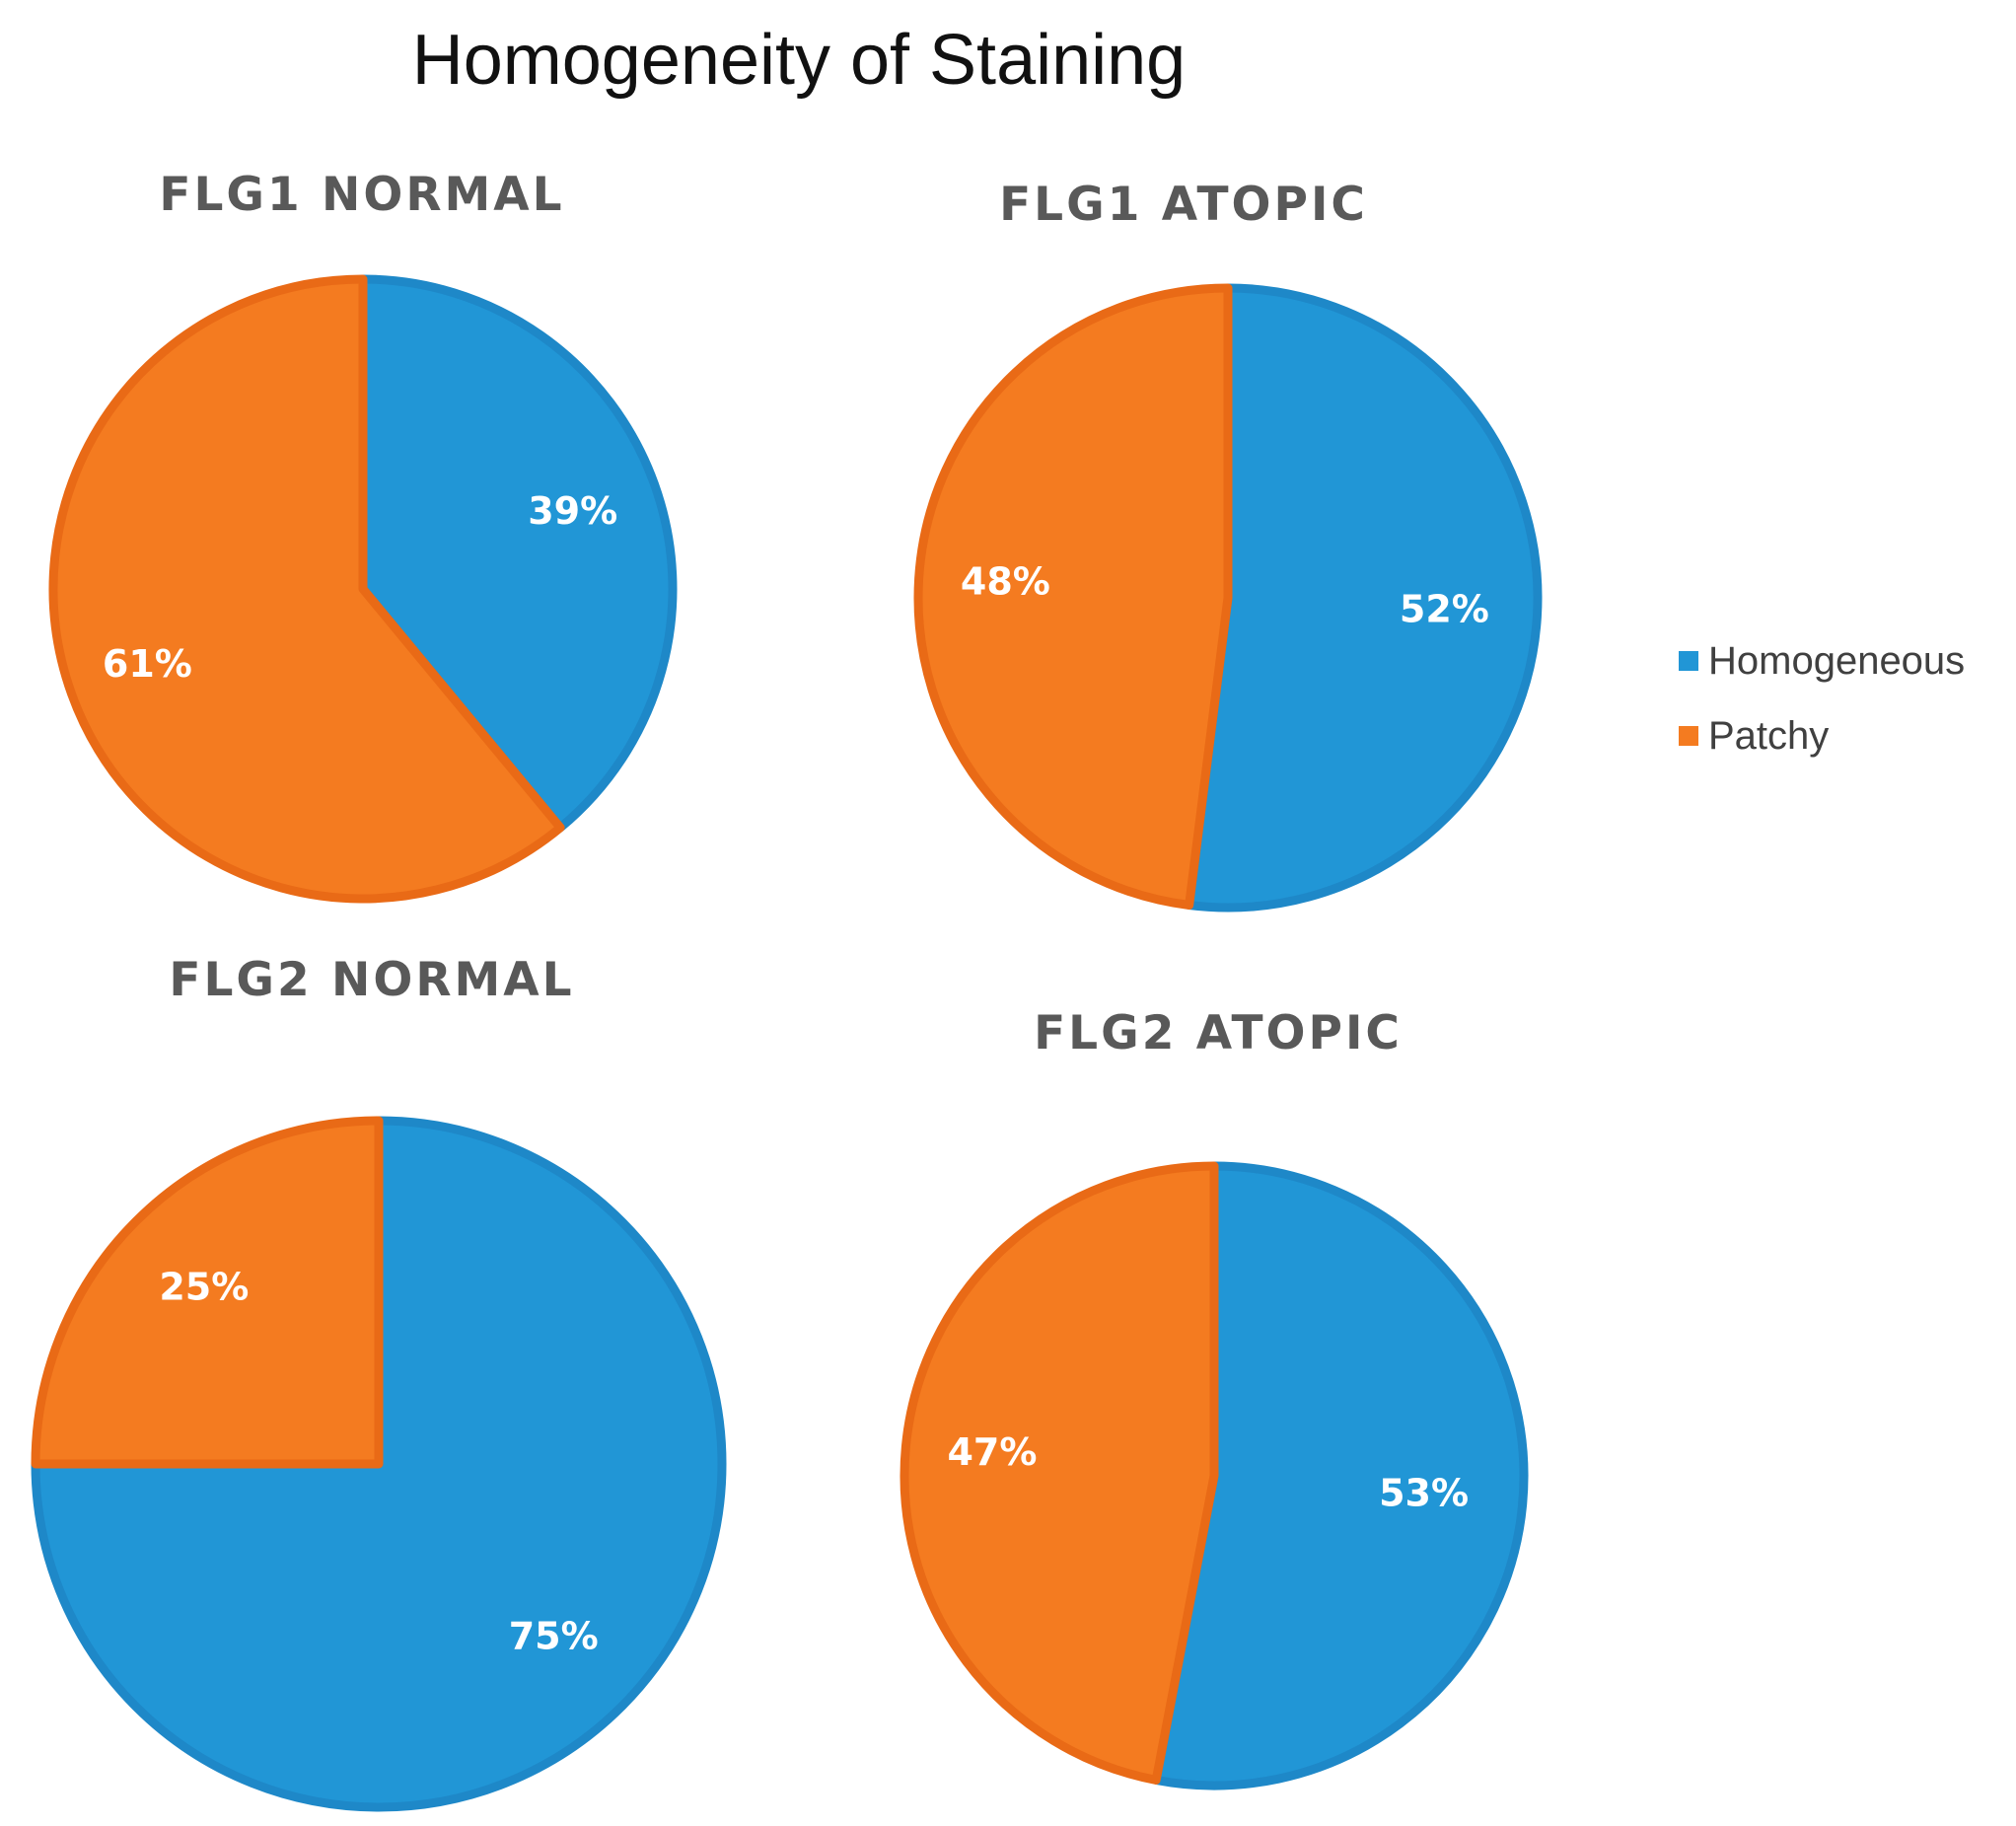 The height and width of the screenshot is (1826, 2016). I want to click on legend-item-patchy: Patchy, so click(1822, 735).